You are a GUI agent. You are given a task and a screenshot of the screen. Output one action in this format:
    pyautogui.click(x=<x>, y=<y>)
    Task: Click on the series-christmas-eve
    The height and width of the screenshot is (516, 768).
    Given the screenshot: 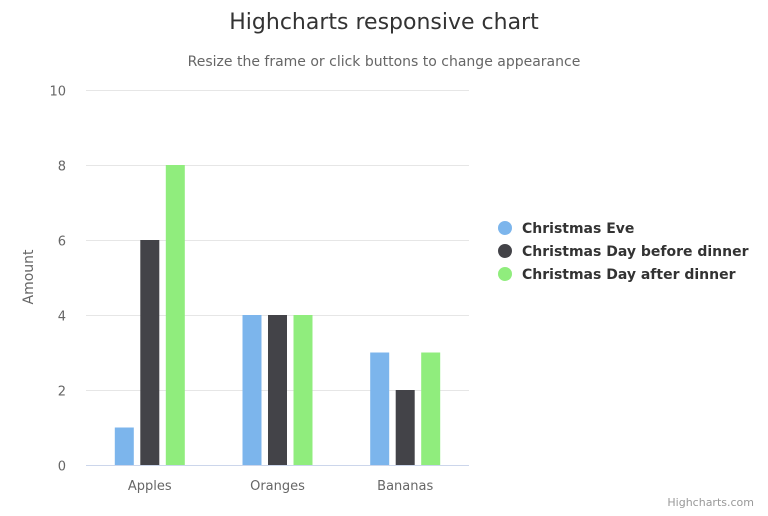 What is the action you would take?
    pyautogui.click(x=252, y=390)
    